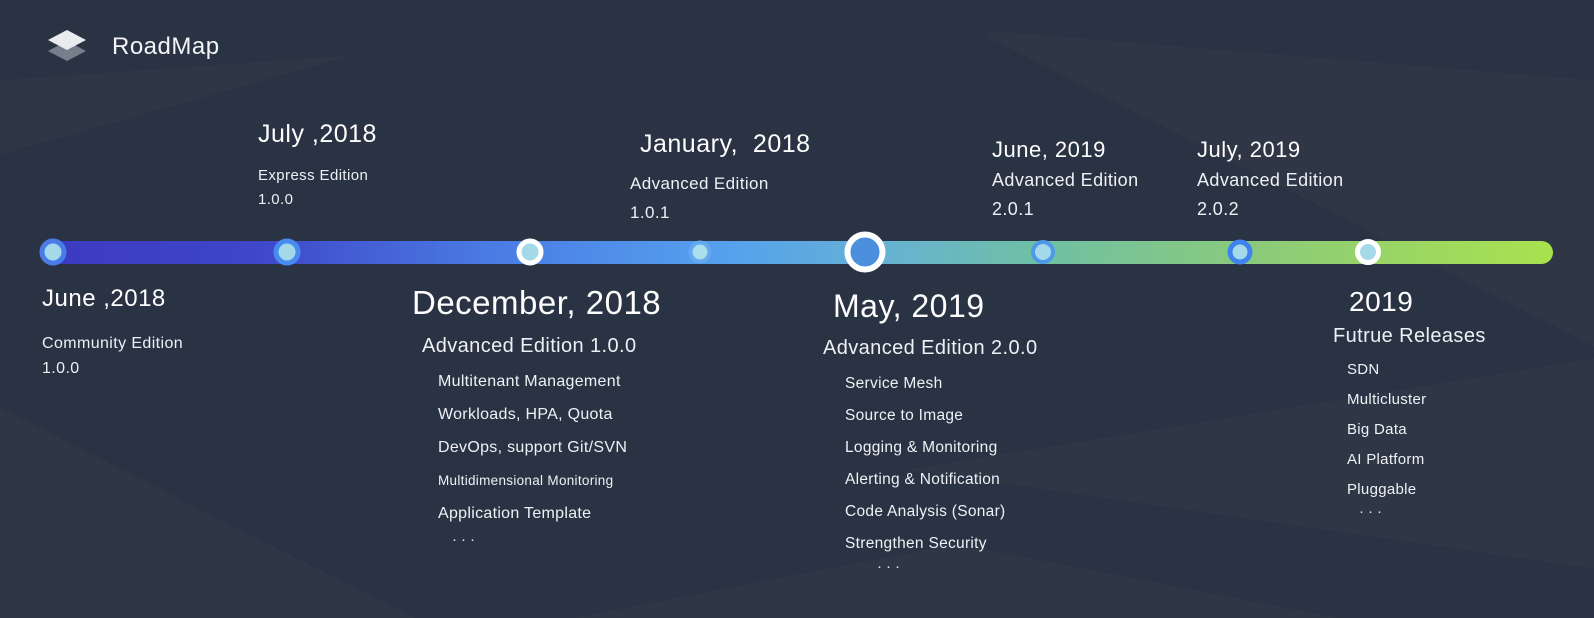 The image size is (1594, 618). I want to click on feature-item: Multicluster, so click(1387, 399).